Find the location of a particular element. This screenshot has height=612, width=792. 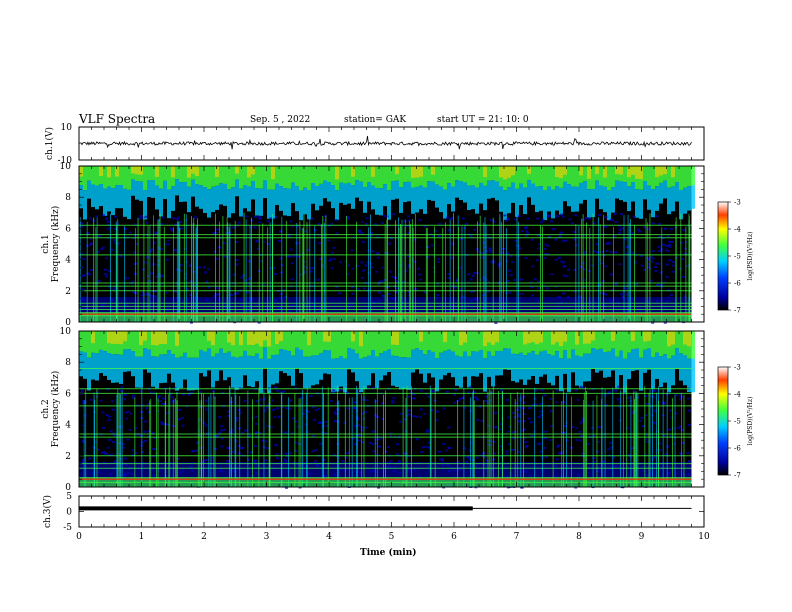

ch1-spectrogram-ytick-4: 4 is located at coordinates (68, 261).